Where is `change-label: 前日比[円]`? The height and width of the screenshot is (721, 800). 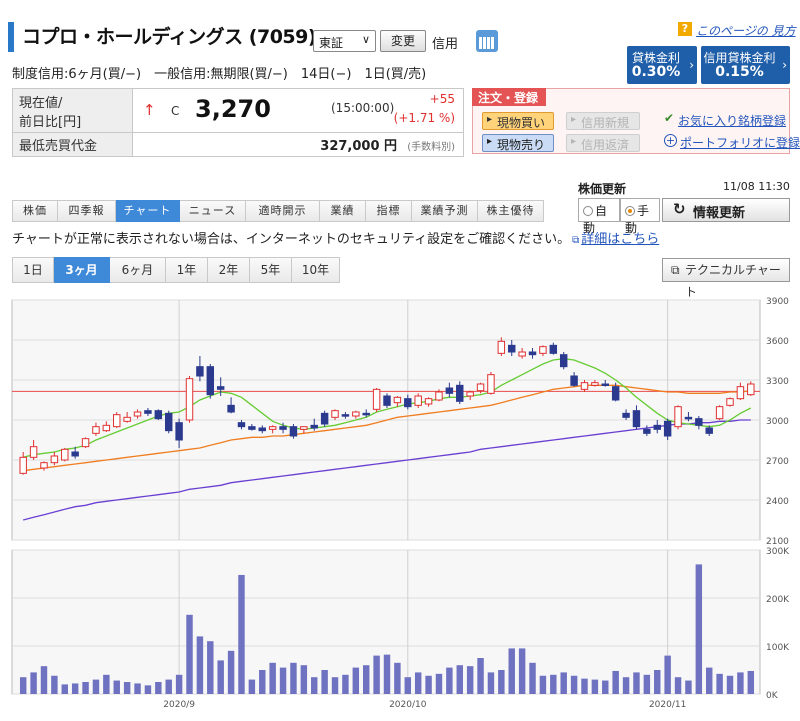
change-label: 前日比[円] is located at coordinates (50, 122).